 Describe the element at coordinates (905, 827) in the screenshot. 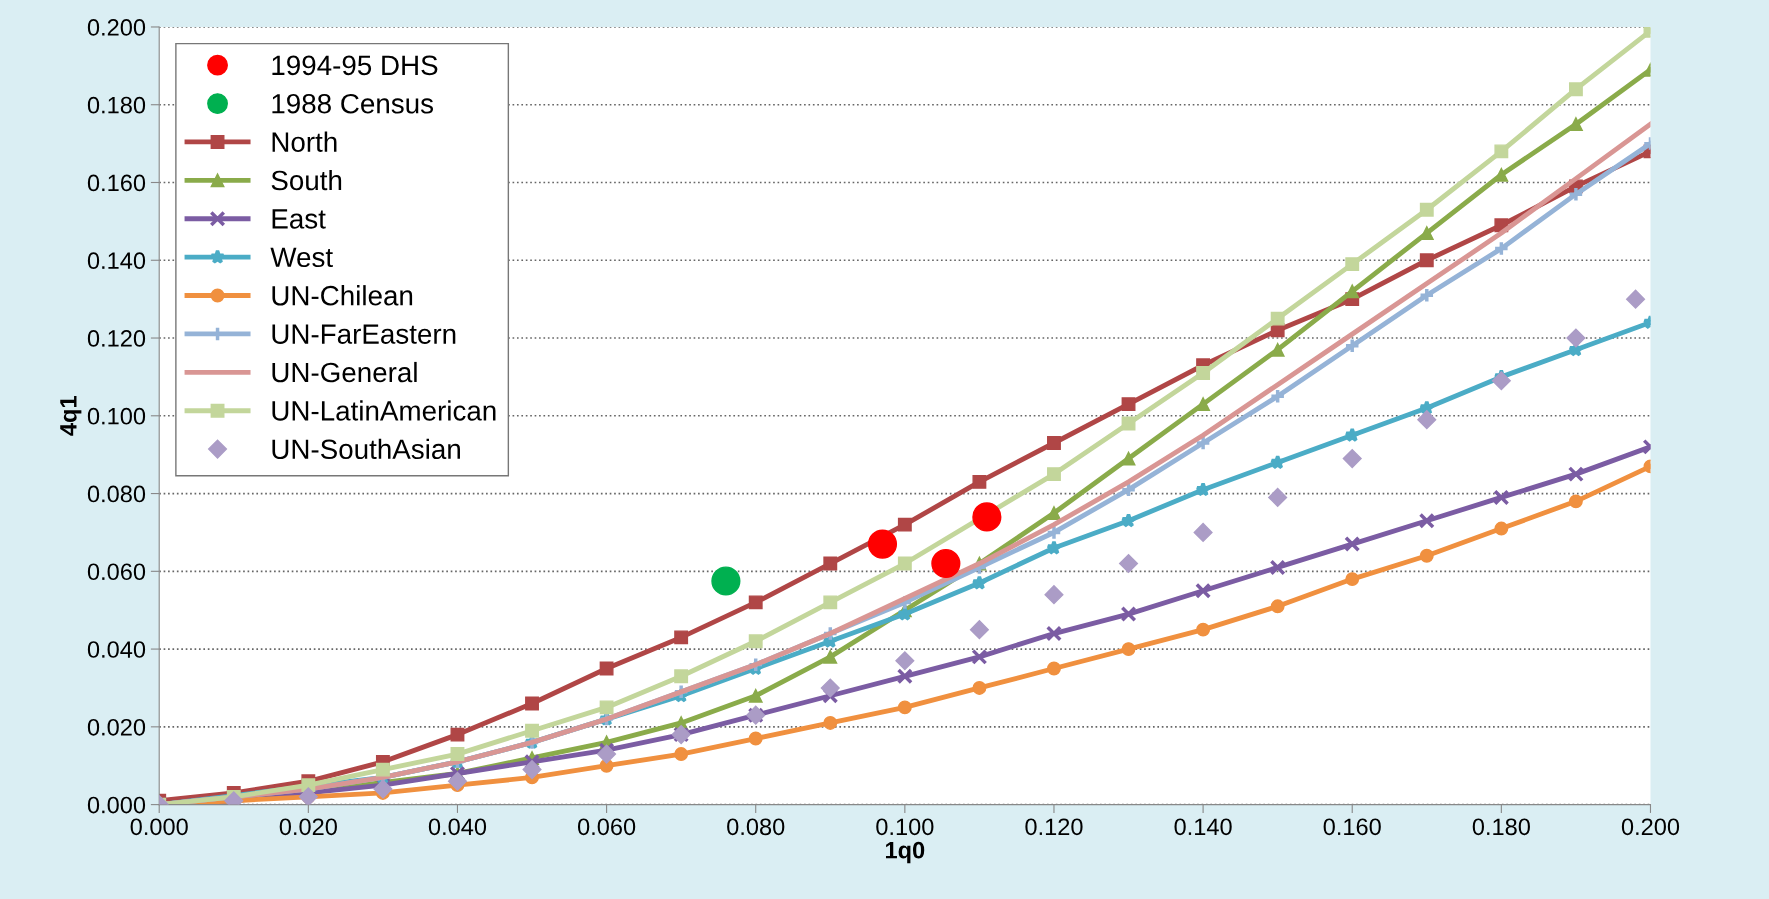

I see `x-tick-label: 0.100` at that location.